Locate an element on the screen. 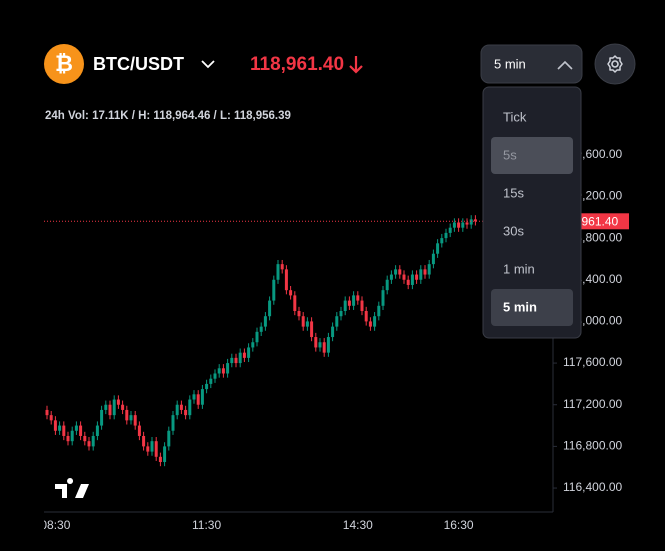 This screenshot has height=551, width=665. x-tick-label: 14:30 is located at coordinates (358, 525).